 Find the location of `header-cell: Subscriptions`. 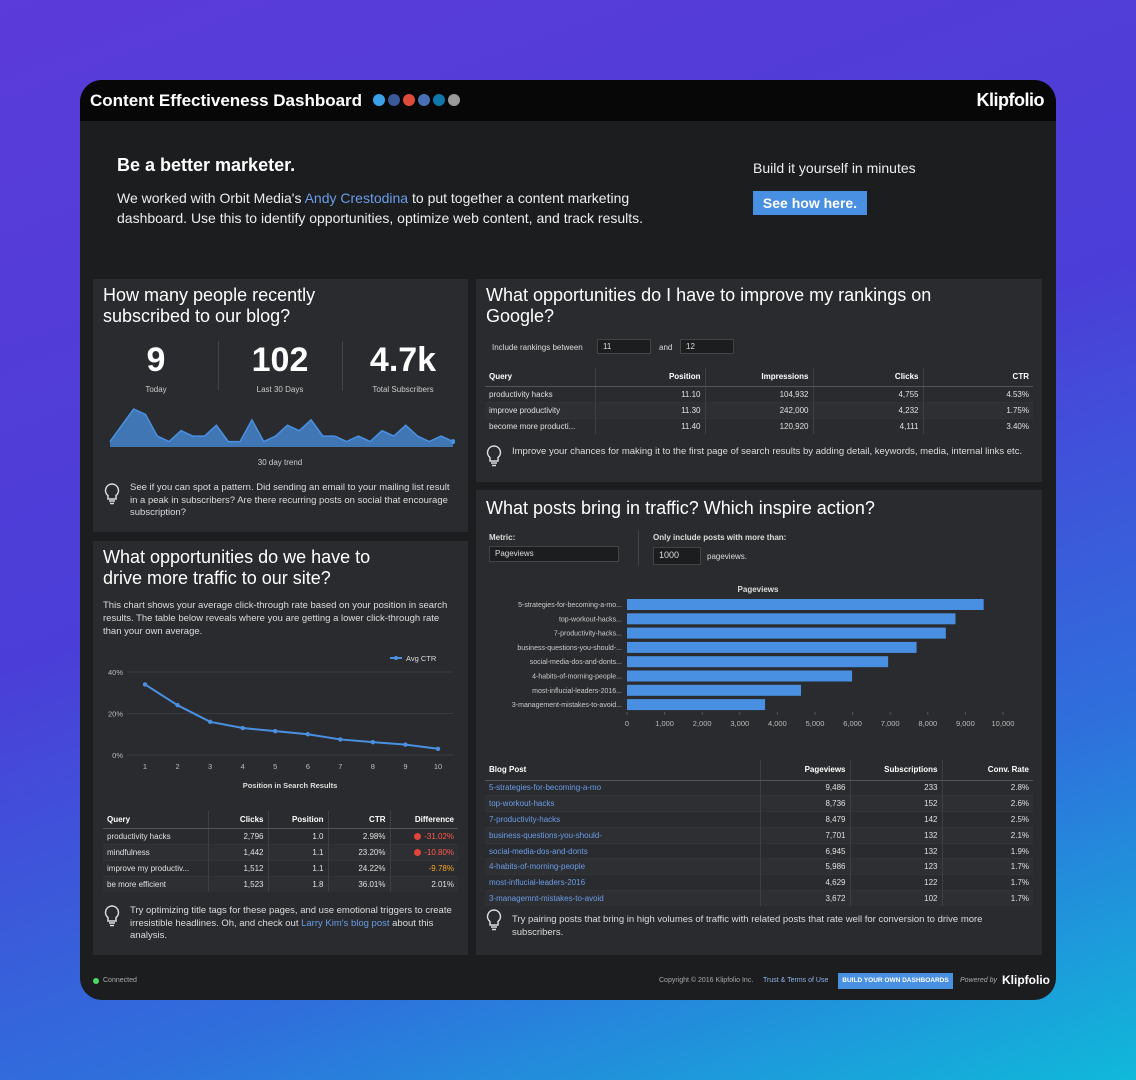

header-cell: Subscriptions is located at coordinates (895, 770).